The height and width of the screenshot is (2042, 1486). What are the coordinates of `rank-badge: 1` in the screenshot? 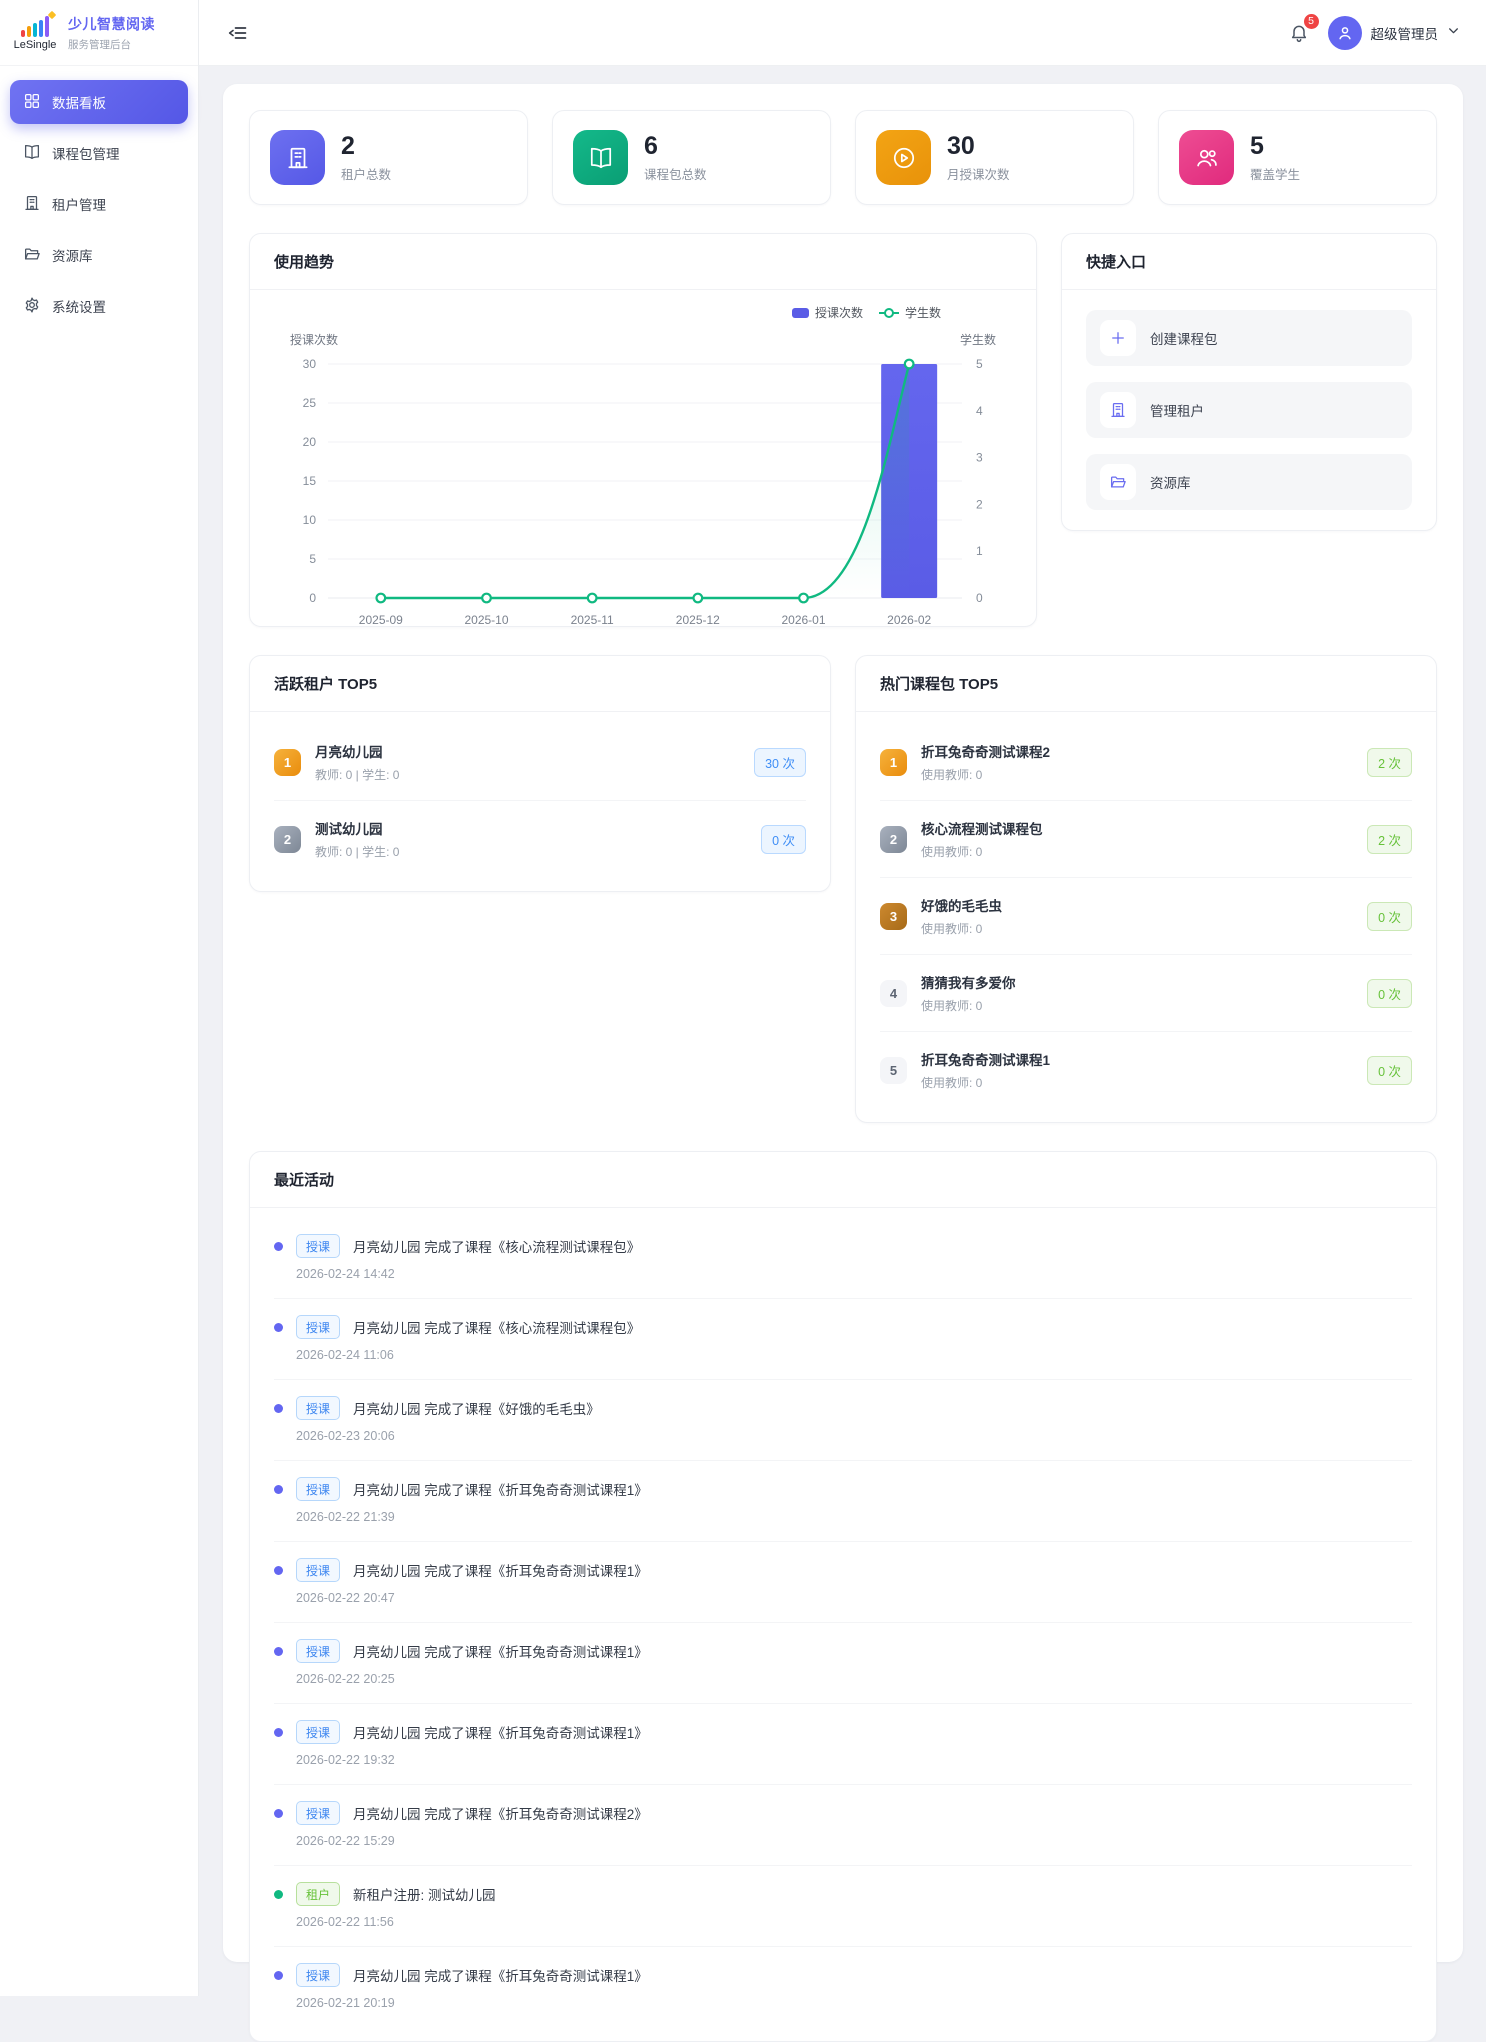 It's located at (893, 762).